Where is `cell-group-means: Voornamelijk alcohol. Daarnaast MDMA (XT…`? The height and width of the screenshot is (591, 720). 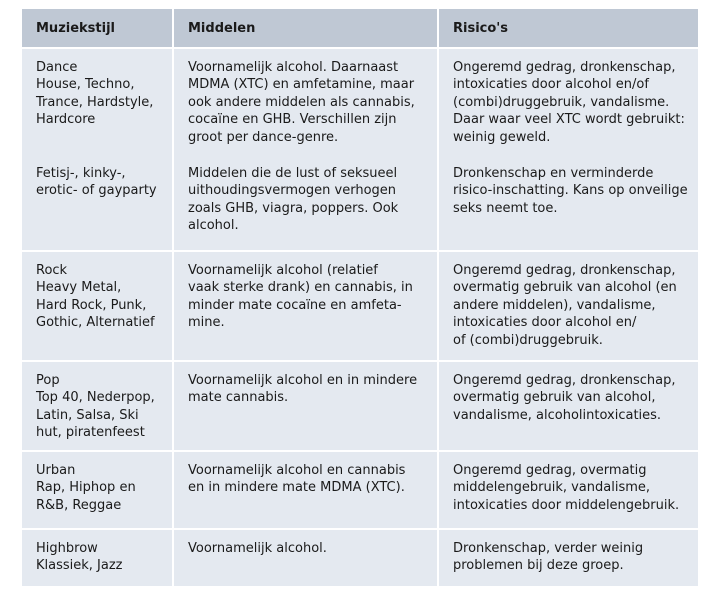 cell-group-means: Voornamelijk alcohol. Daarnaast MDMA (XT… is located at coordinates (306, 149).